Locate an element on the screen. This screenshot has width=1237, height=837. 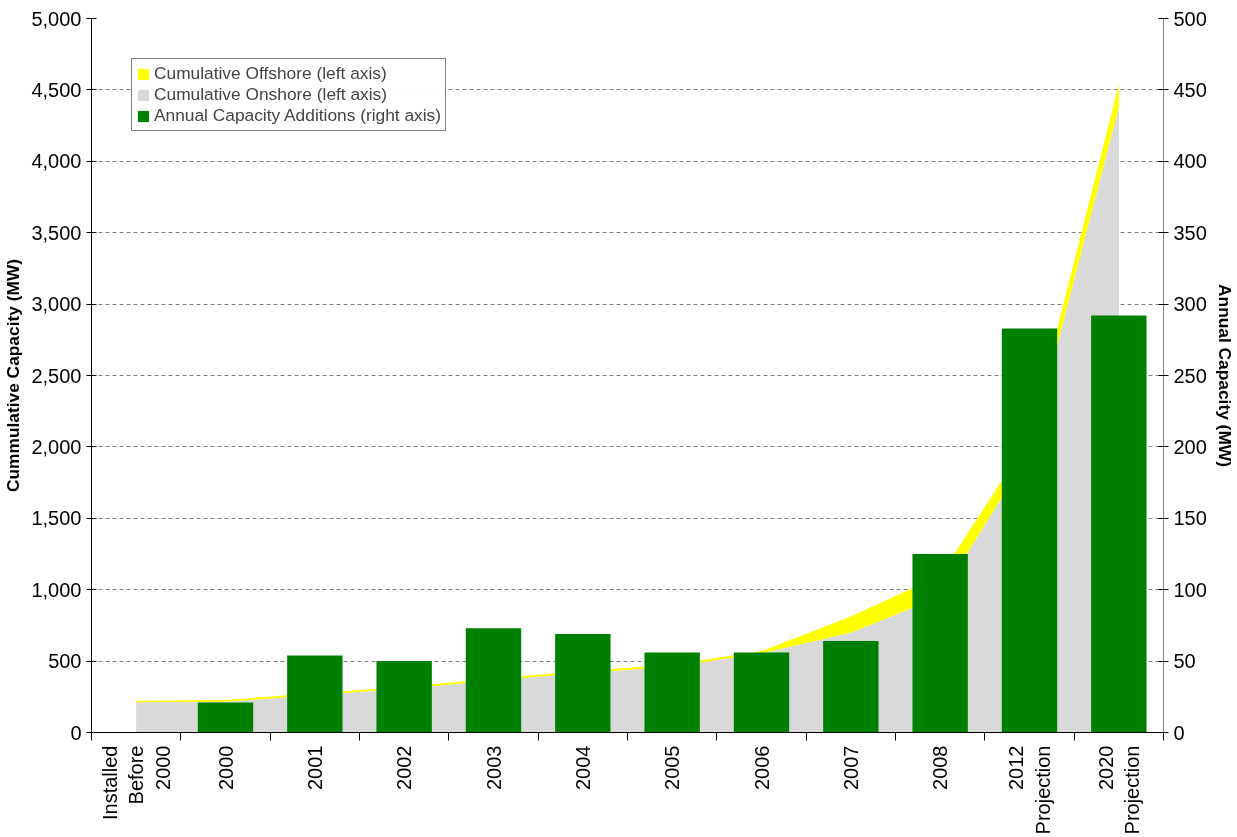
y2-tick-label: 400 is located at coordinates (1190, 161).